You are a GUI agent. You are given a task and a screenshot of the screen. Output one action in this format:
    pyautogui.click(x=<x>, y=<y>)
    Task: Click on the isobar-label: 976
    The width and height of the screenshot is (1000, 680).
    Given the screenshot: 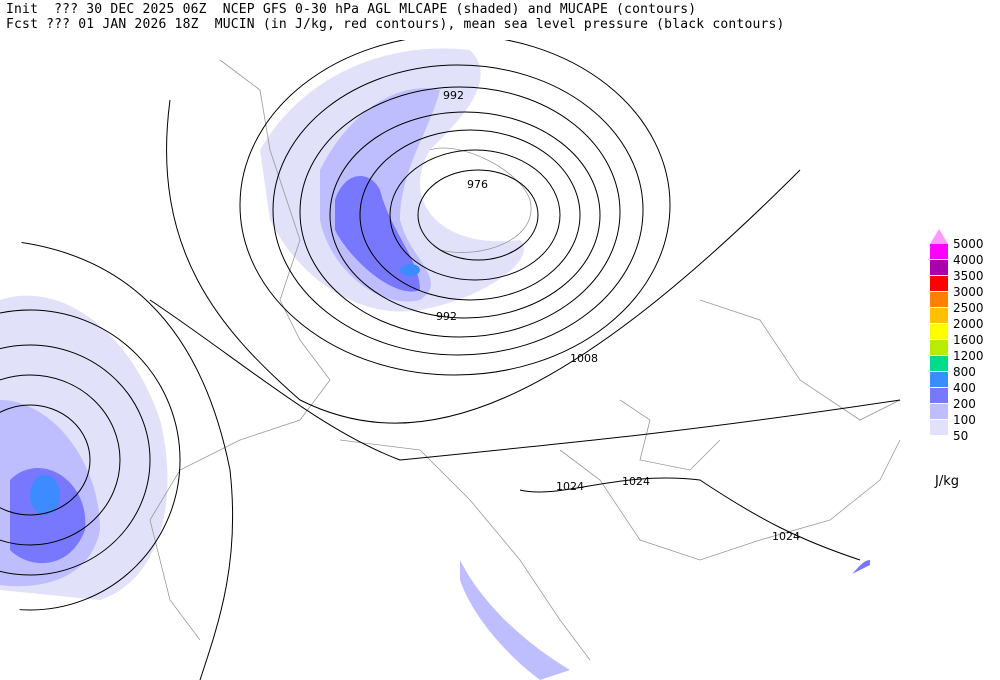 What is the action you would take?
    pyautogui.click(x=477, y=184)
    